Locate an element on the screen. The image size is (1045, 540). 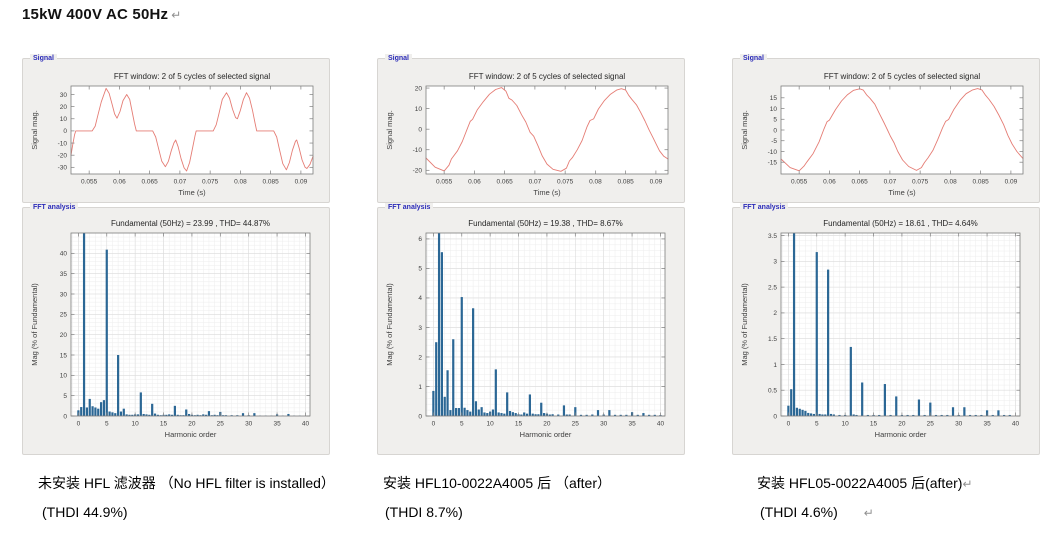
caption-2-line-1: 安装 HFL10-0022A4005 后 （after） is located at coordinates (531, 483).